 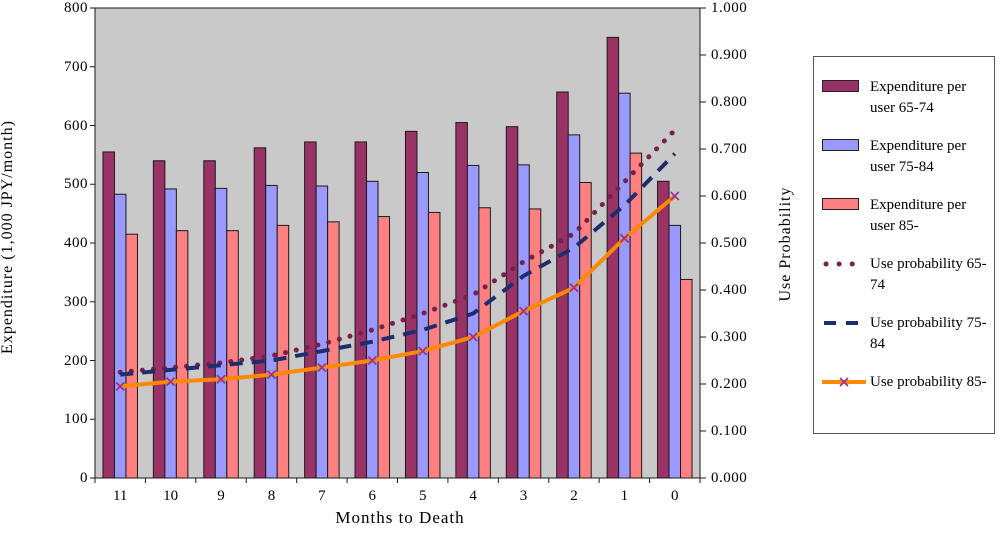 I want to click on bar-expenditure-per-user-85--month-10, so click(x=182, y=354).